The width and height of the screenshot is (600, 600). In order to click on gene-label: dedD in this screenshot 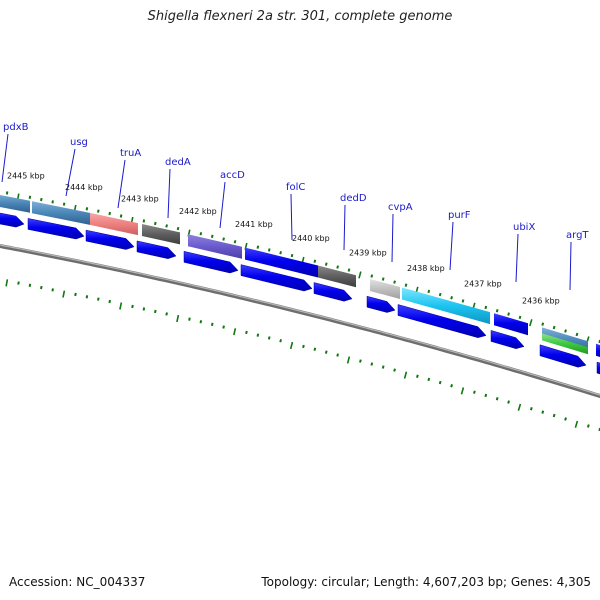, I will do `click(353, 198)`.